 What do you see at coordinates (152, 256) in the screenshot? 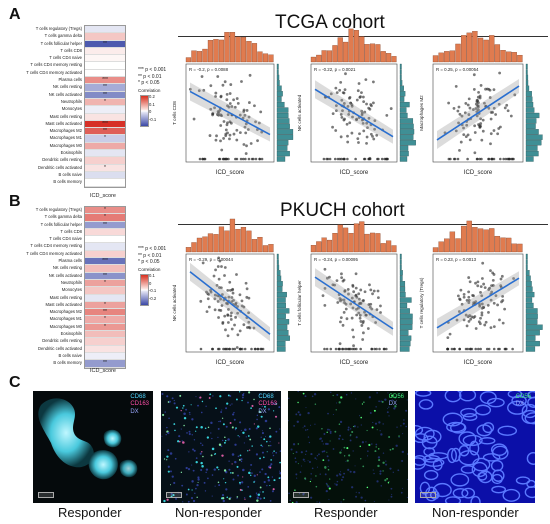
I see `significance-legend-b: *** p < 0.001 ** p < 0.01 * p < 0.05` at bounding box center [152, 256].